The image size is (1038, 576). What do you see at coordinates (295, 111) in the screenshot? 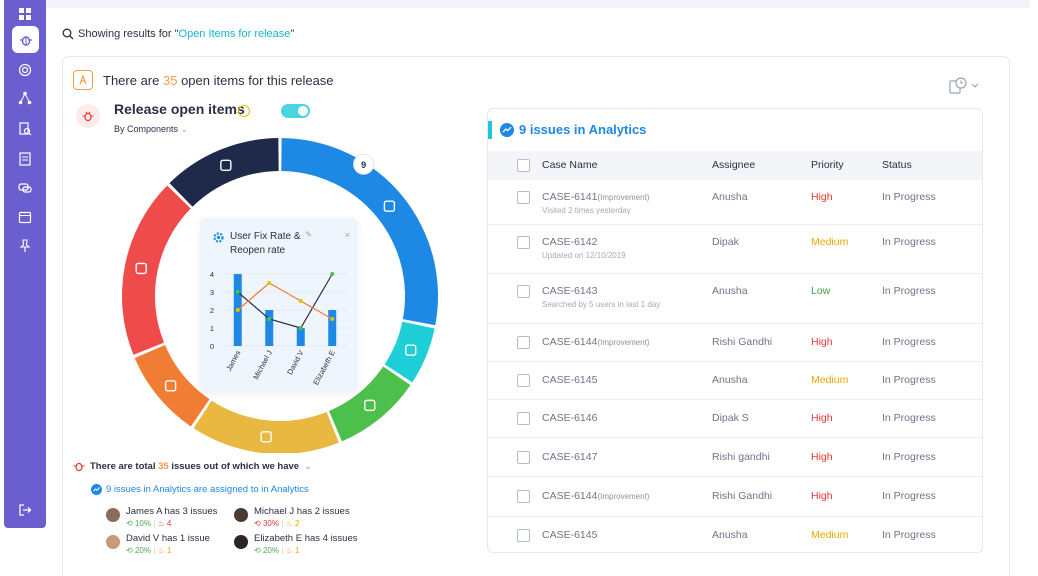
I see `view-toggle` at bounding box center [295, 111].